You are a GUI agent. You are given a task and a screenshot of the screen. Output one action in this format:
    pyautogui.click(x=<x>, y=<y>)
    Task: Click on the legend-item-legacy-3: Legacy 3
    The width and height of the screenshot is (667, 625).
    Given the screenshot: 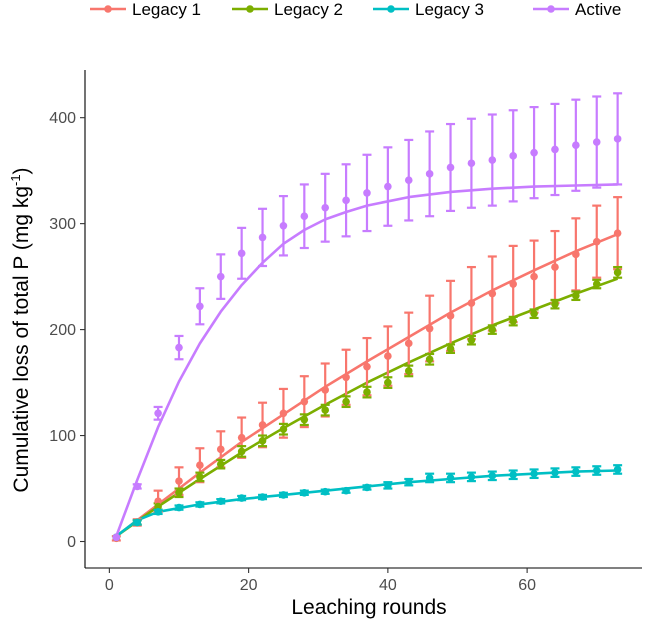 What is the action you would take?
    pyautogui.click(x=428, y=9)
    